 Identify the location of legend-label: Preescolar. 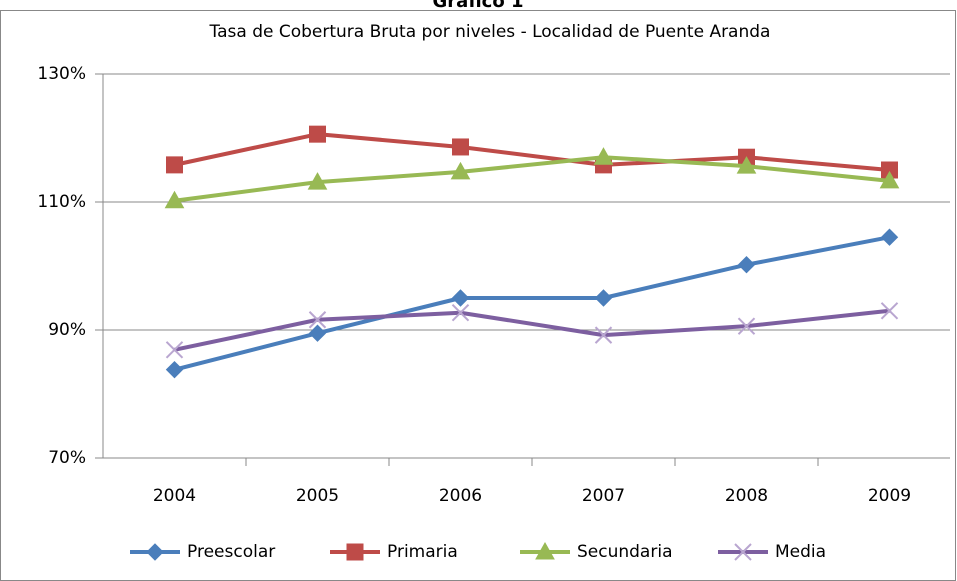
(231, 552).